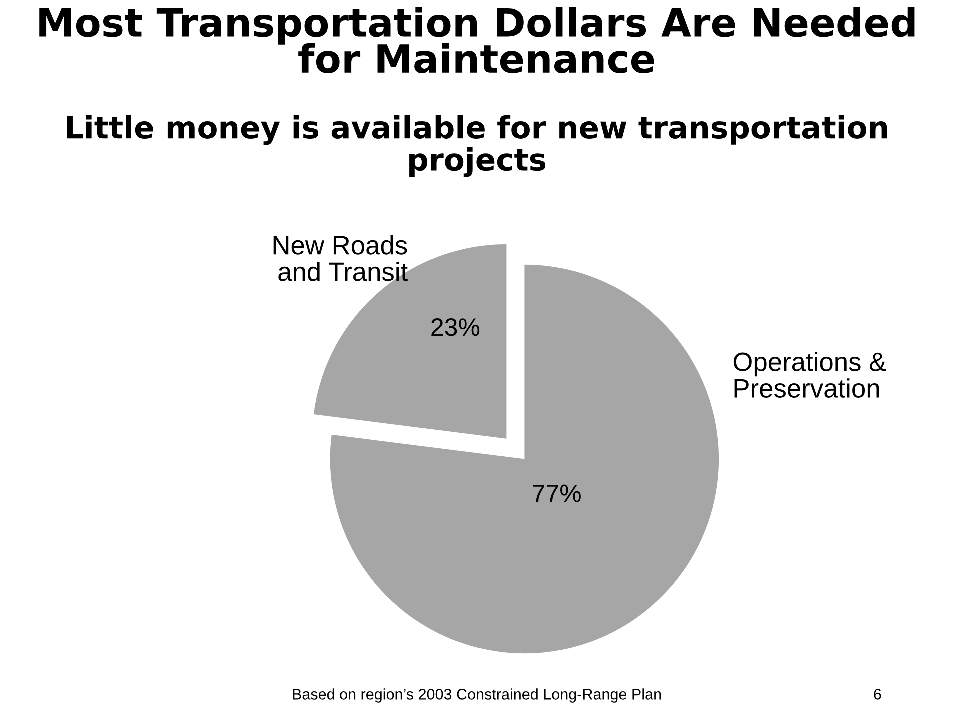 Image resolution: width=954 pixels, height=721 pixels. What do you see at coordinates (477, 695) in the screenshot?
I see `text: Based on region’s 2003 Constrained Long-Range Plan` at bounding box center [477, 695].